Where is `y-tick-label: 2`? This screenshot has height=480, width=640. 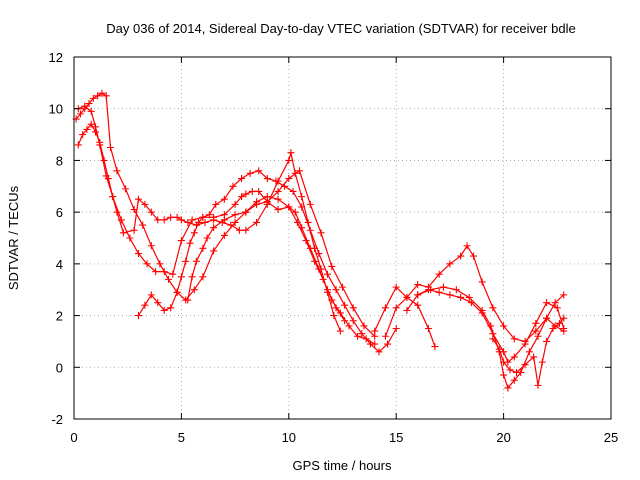 y-tick-label: 2 is located at coordinates (59, 316).